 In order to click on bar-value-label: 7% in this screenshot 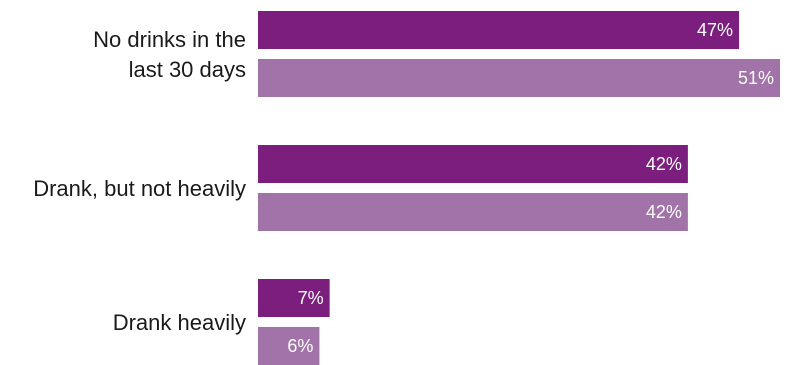, I will do `click(311, 298)`.